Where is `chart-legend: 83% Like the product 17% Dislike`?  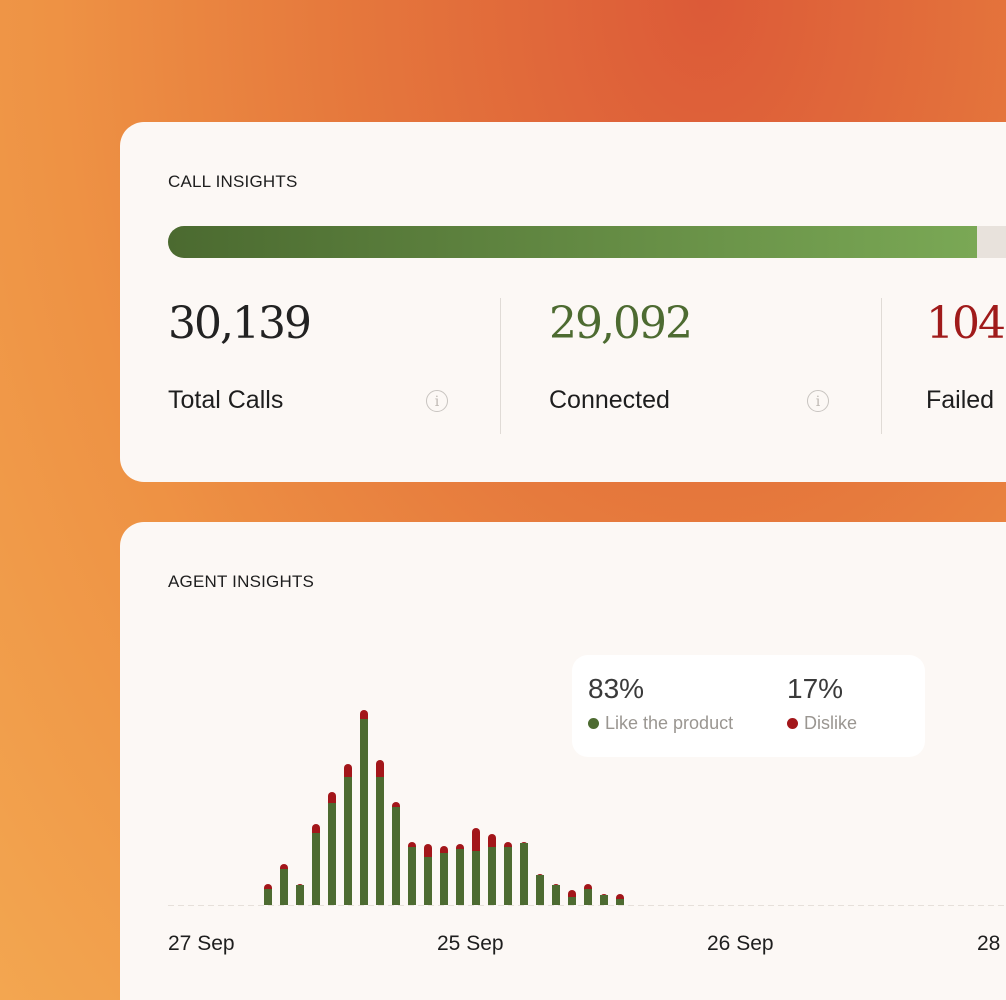
chart-legend: 83% Like the product 17% Dislike is located at coordinates (748, 706).